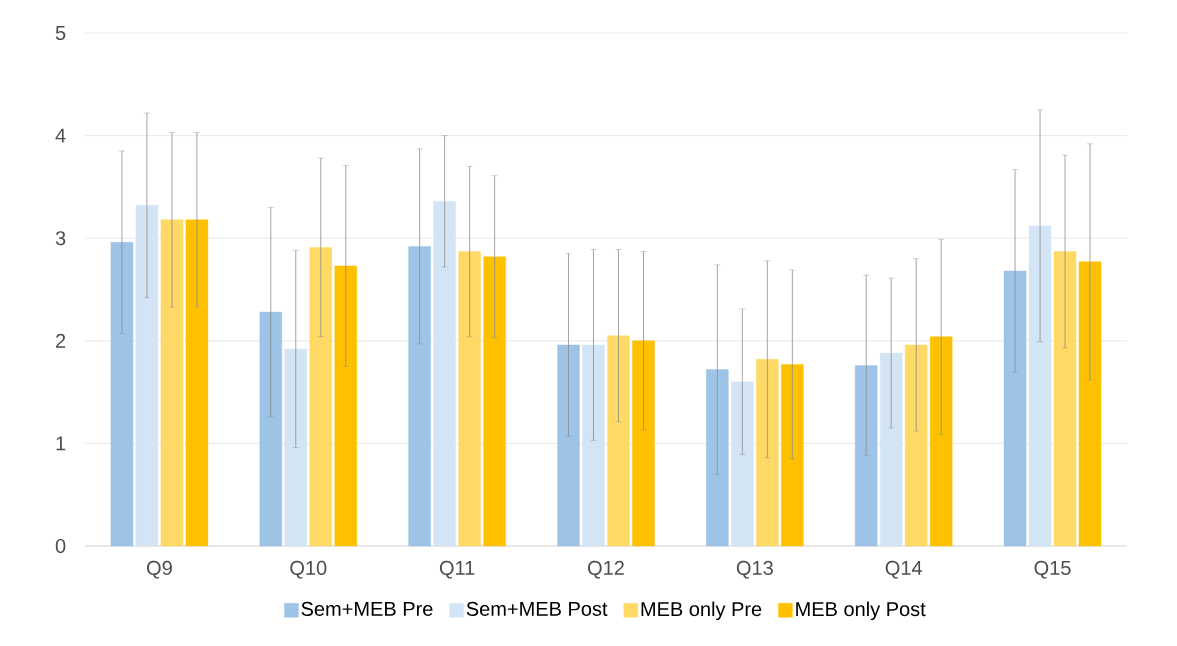 The height and width of the screenshot is (646, 1177). Describe the element at coordinates (60, 33) in the screenshot. I see `y-tick-label: 5` at that location.